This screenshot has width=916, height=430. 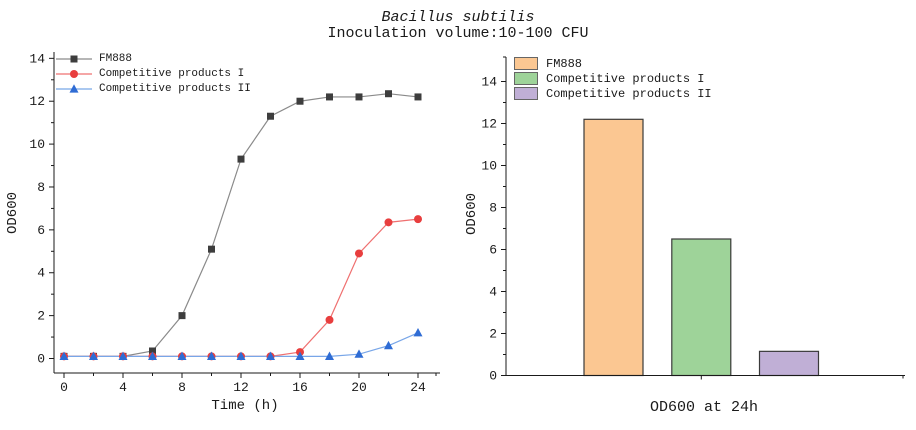 What do you see at coordinates (526, 78) in the screenshot?
I see `competitive-1-color-swatch-icon` at bounding box center [526, 78].